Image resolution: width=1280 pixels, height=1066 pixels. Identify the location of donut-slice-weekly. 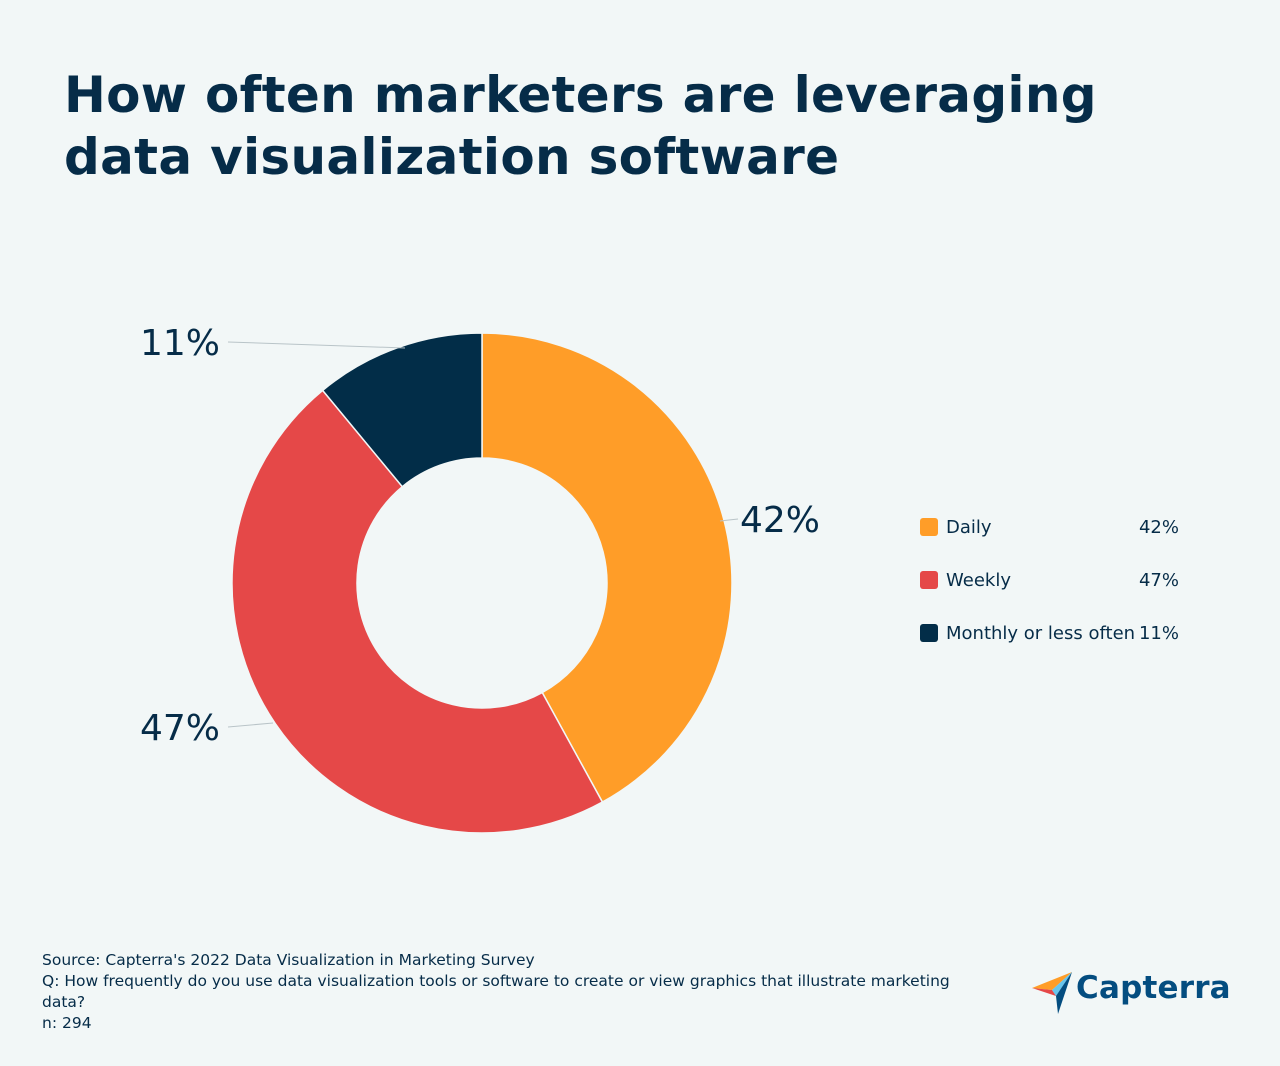
(417, 611).